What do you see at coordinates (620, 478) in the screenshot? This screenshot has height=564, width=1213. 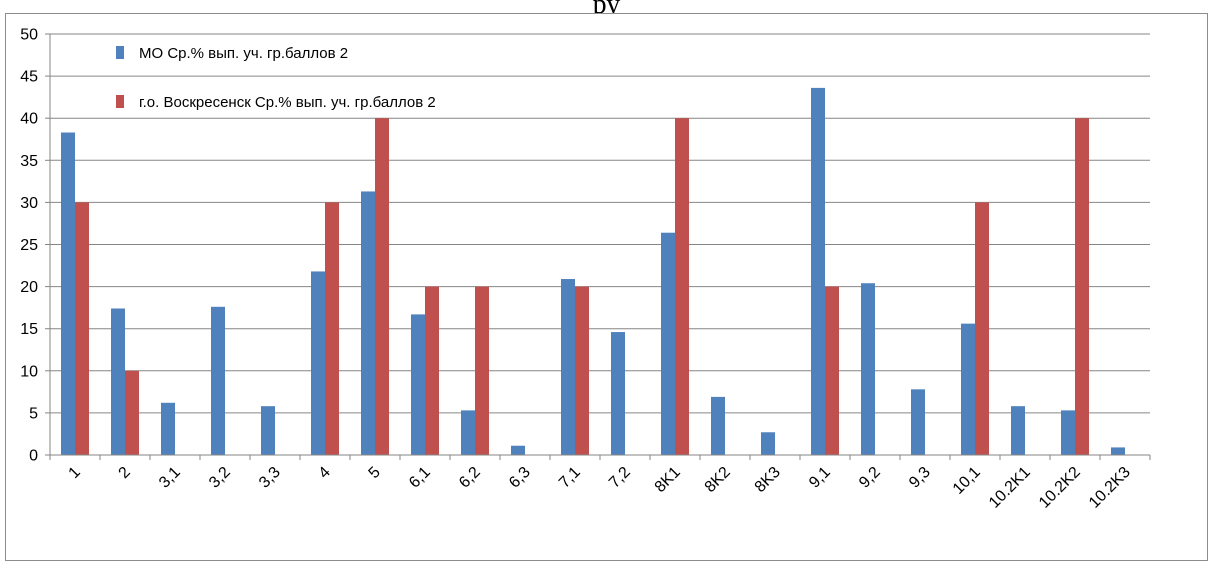 I see `x-tick-label: 7,2` at bounding box center [620, 478].